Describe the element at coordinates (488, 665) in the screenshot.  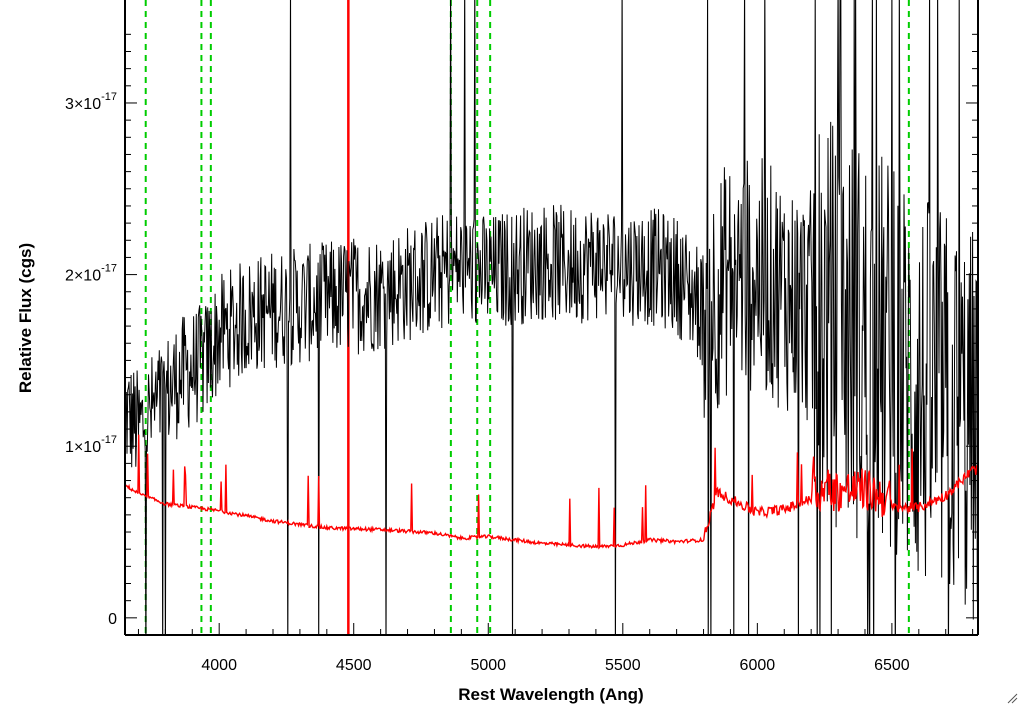
I see `x-tick-label: 5000` at that location.